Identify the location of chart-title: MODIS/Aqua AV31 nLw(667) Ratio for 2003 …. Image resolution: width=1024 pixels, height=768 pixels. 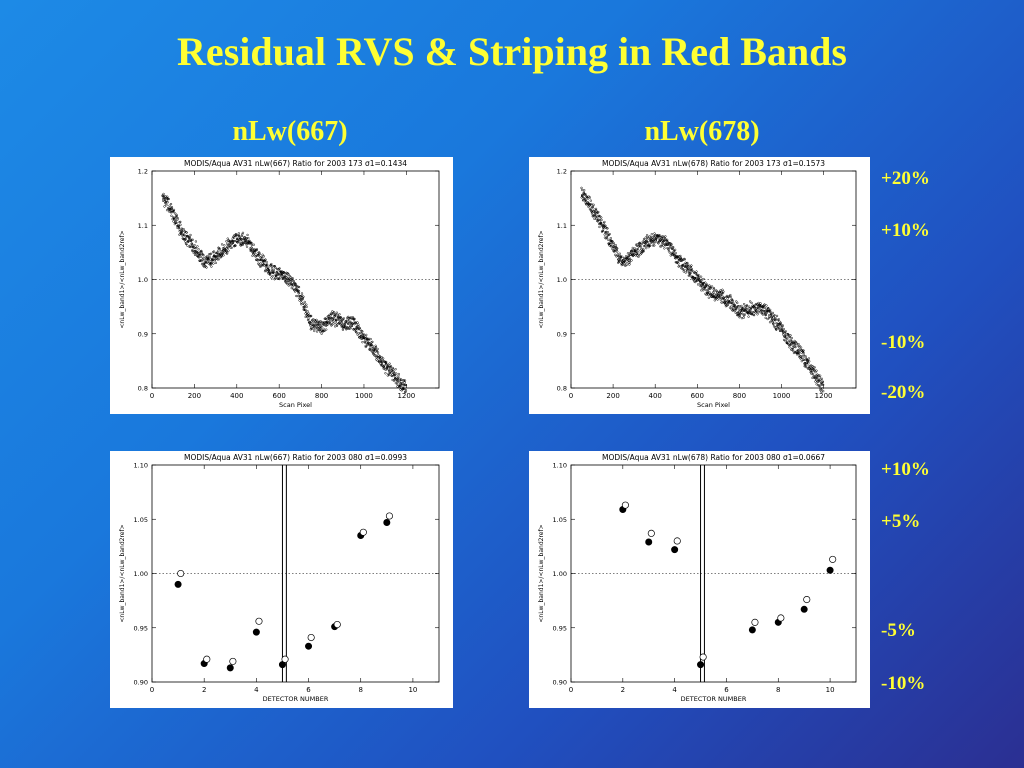
(295, 457).